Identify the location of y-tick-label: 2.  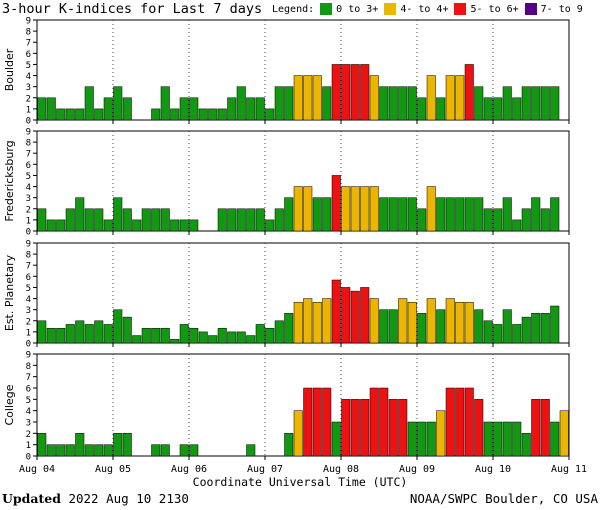
(28, 210).